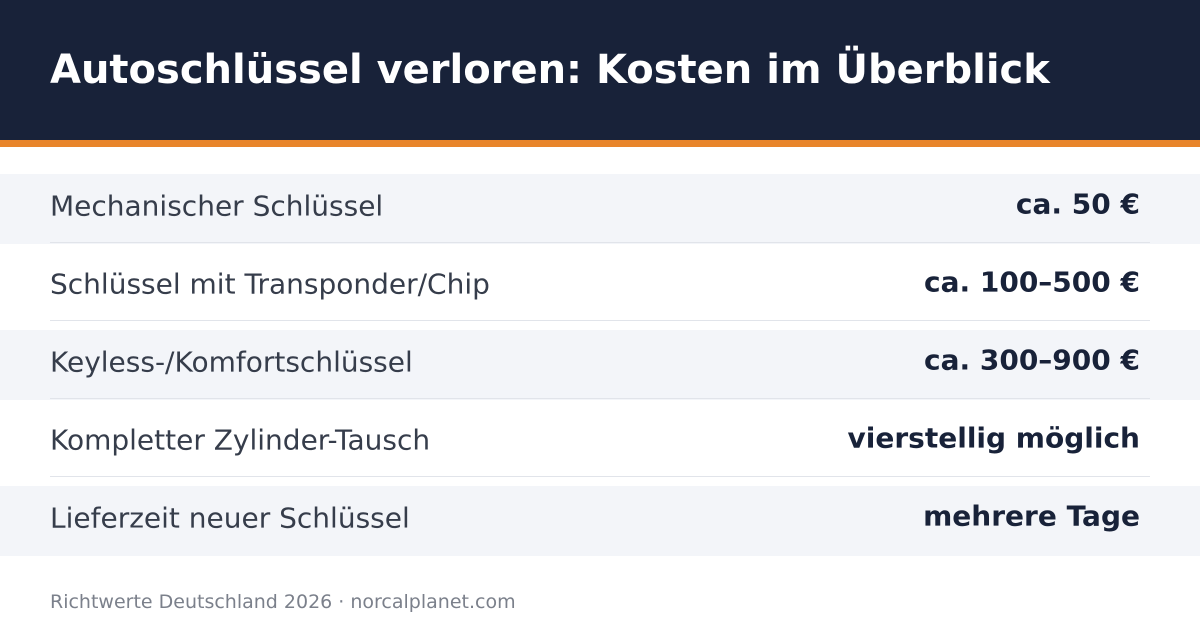  What do you see at coordinates (217, 206) in the screenshot?
I see `row-label: Mechanischer Schlüssel` at bounding box center [217, 206].